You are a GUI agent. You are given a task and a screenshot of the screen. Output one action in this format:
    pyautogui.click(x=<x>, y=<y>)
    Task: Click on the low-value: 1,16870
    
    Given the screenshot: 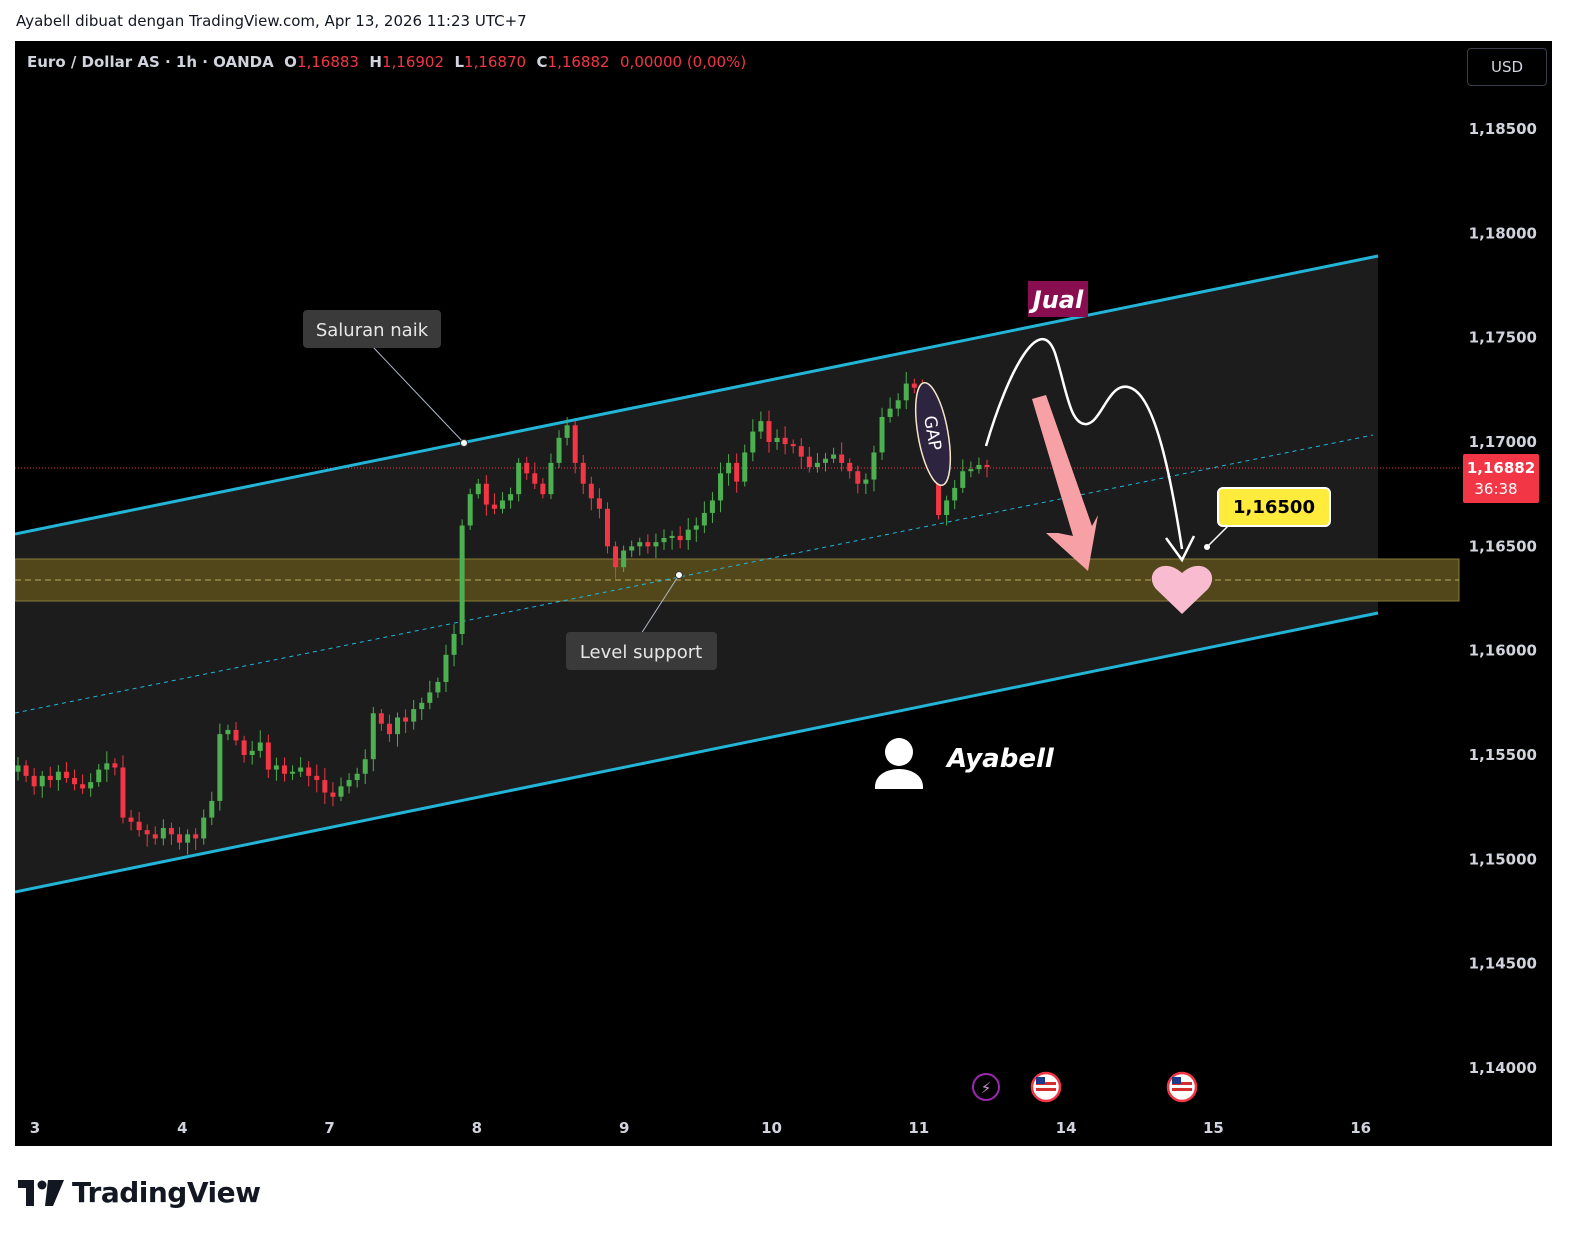 What is the action you would take?
    pyautogui.click(x=495, y=62)
    